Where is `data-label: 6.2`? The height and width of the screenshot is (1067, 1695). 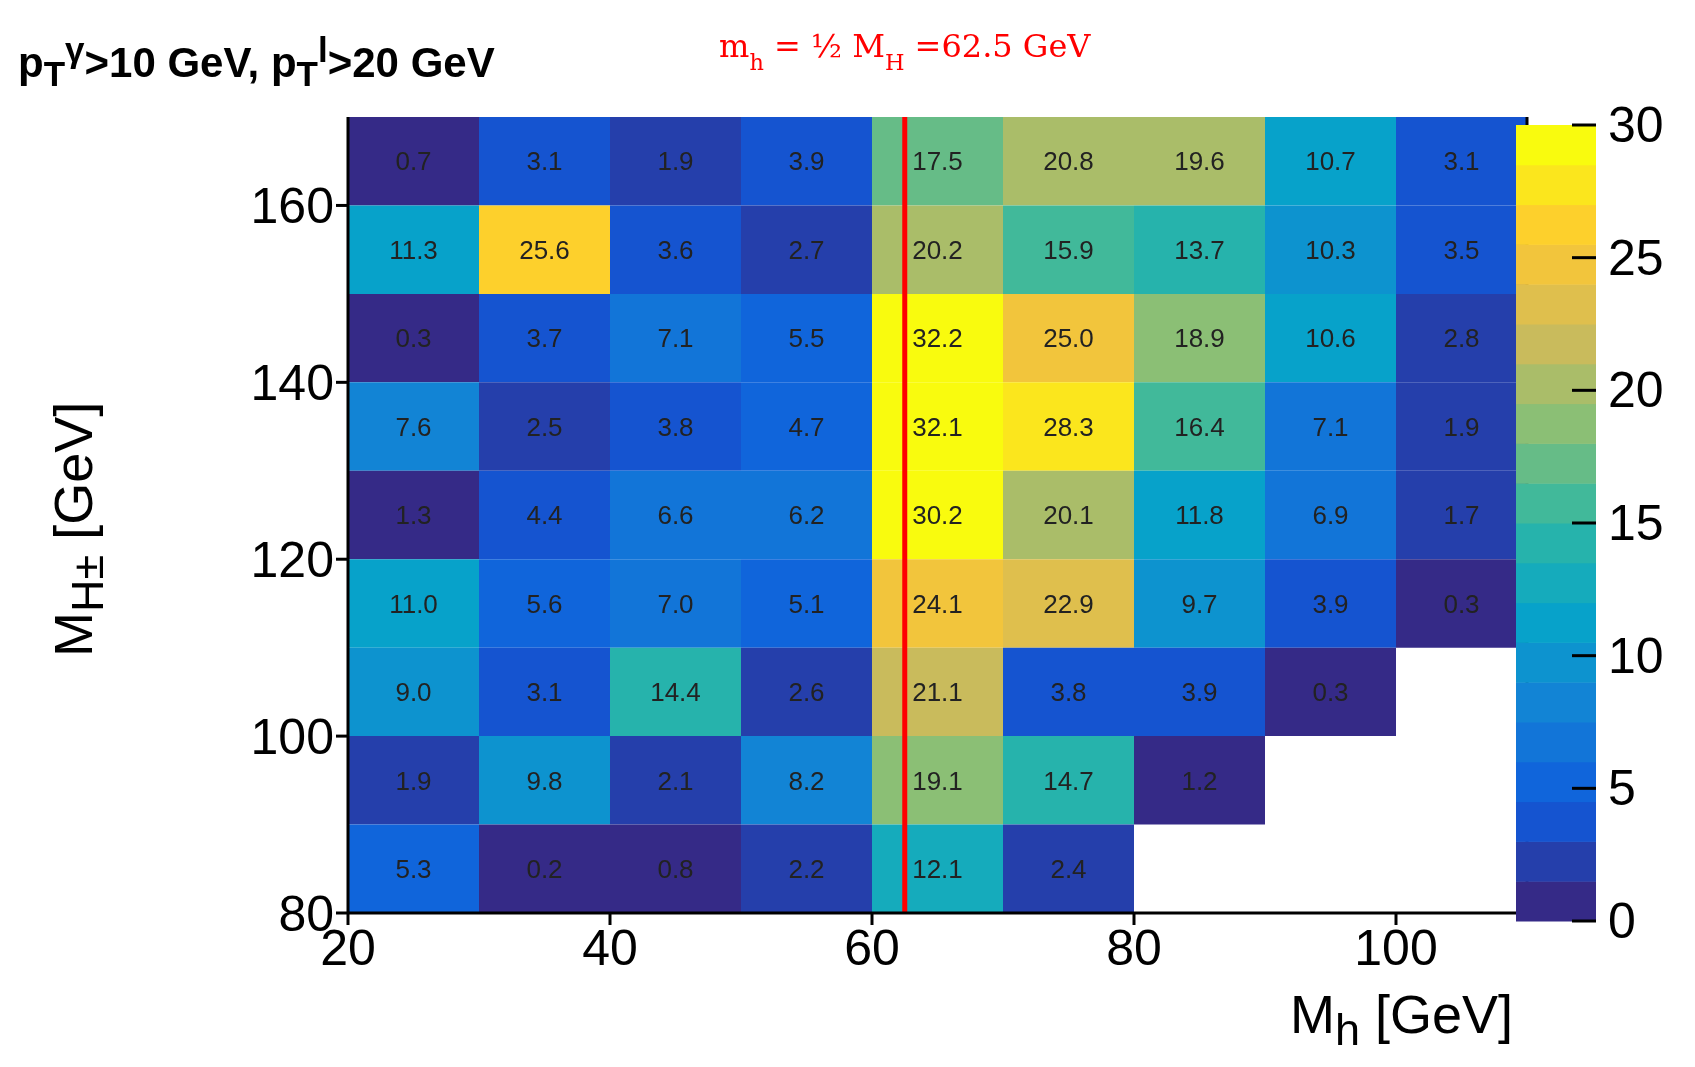 data-label: 6.2 is located at coordinates (806, 515).